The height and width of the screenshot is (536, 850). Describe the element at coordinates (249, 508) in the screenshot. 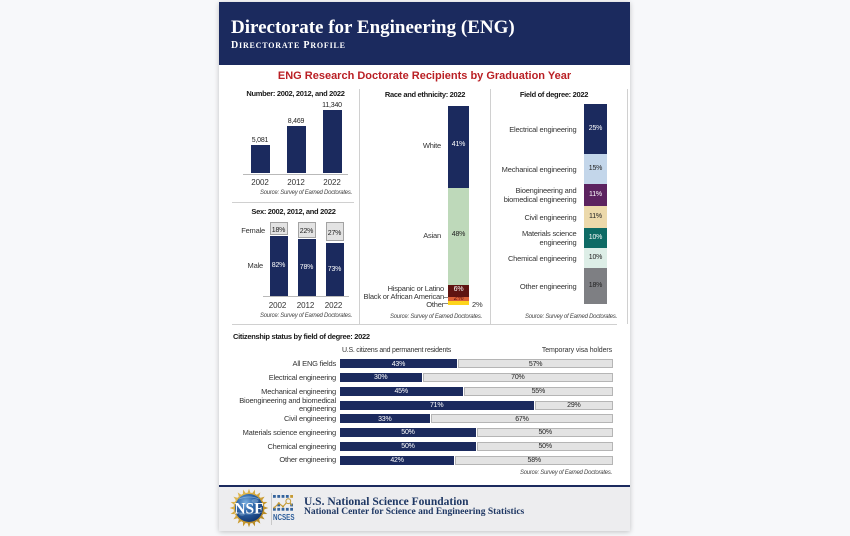

I see `svg-text: NSF` at that location.